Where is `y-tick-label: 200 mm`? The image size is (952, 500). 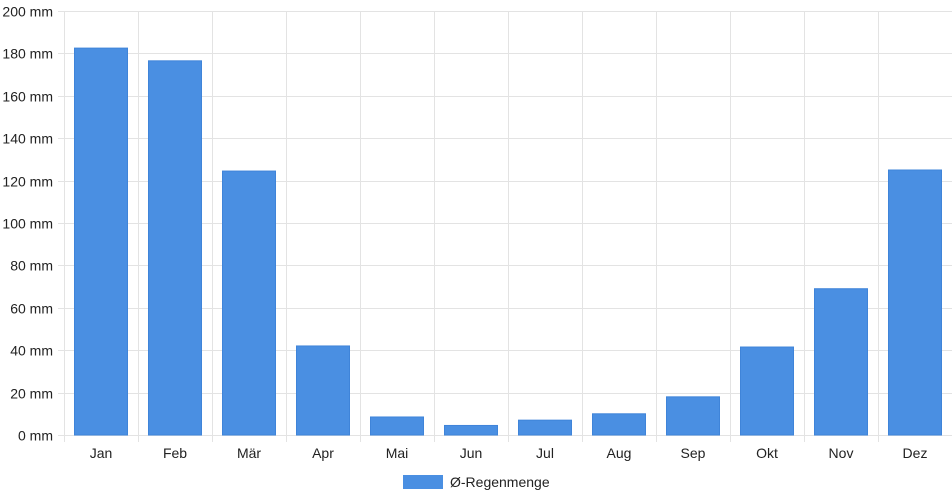 y-tick-label: 200 mm is located at coordinates (27, 12).